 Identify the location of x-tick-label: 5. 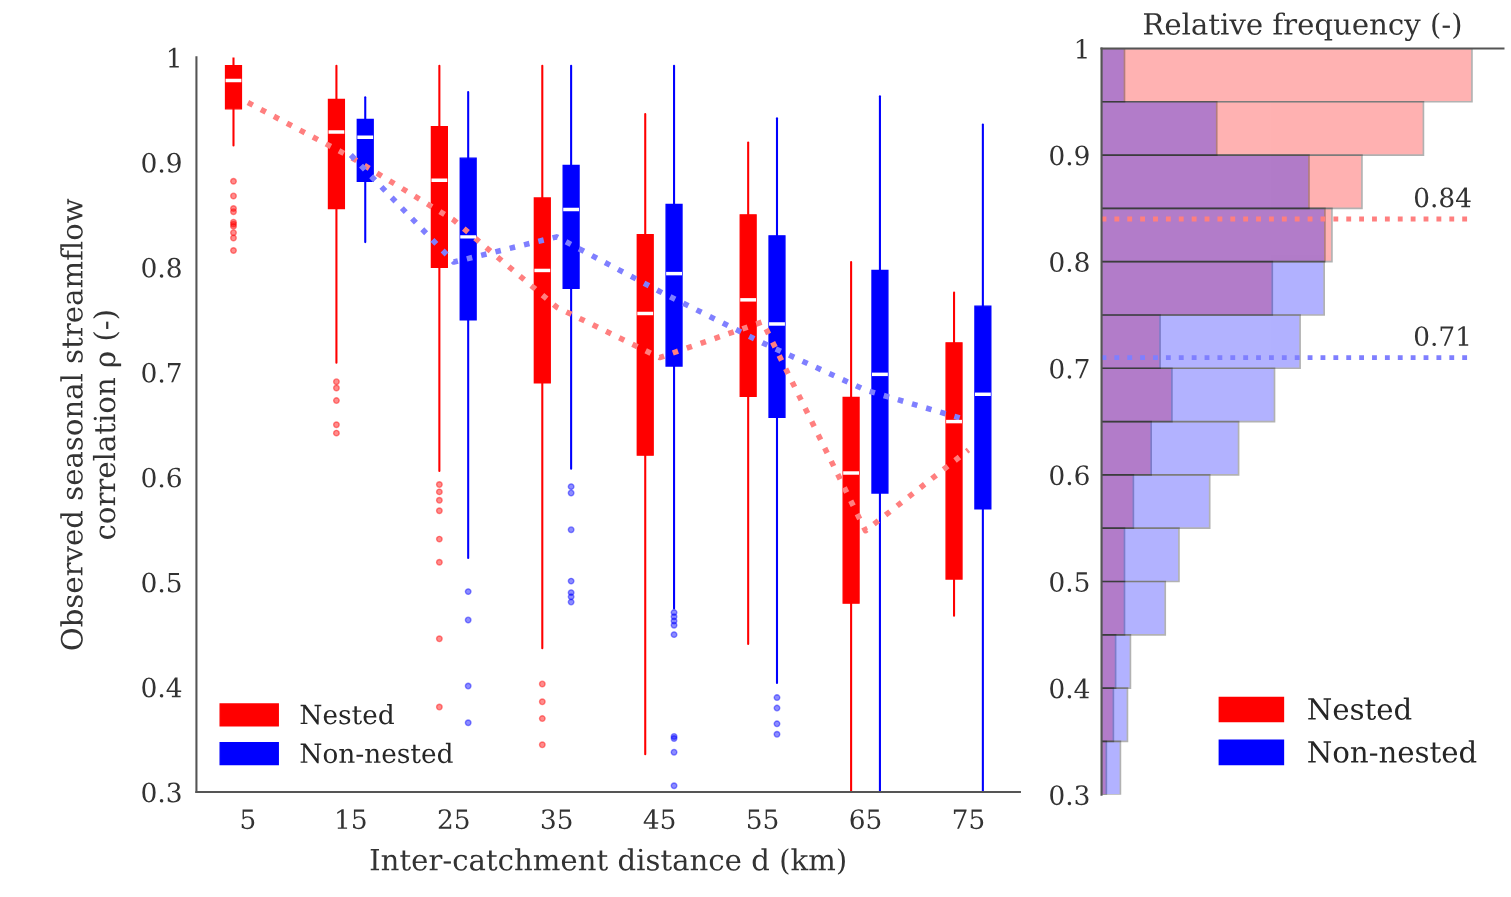
(248, 819).